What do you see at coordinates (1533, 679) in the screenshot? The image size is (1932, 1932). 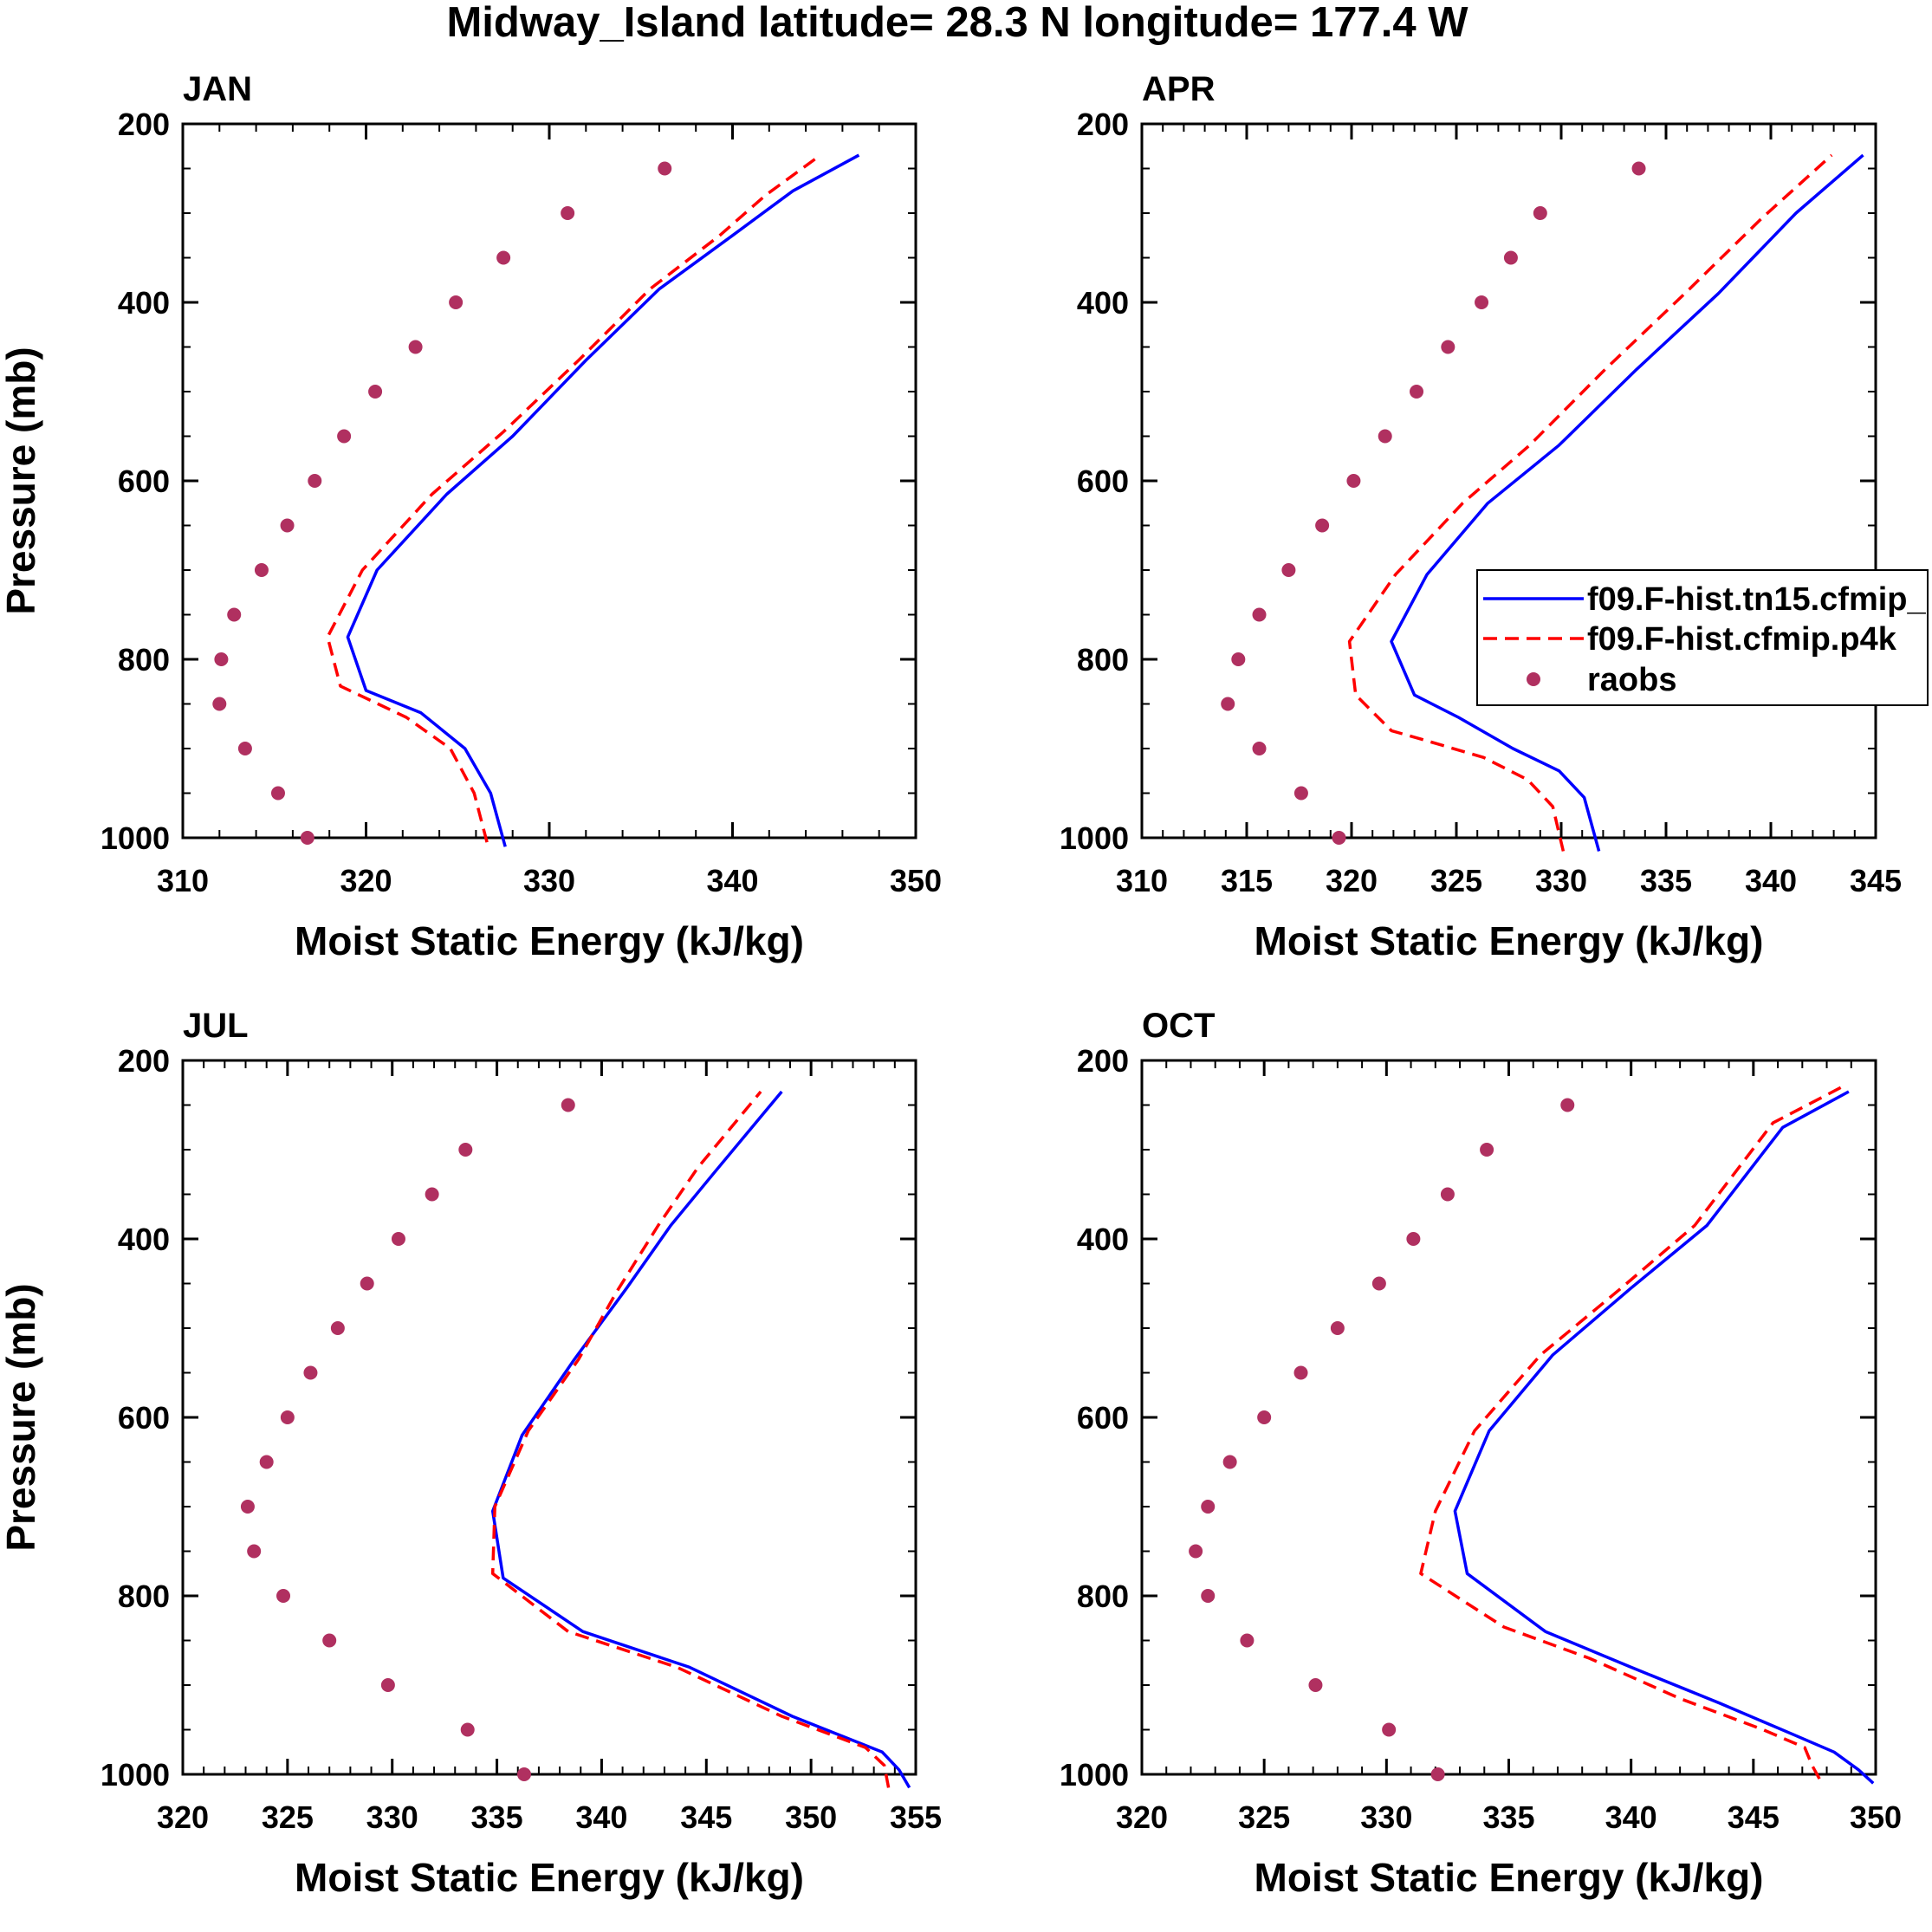 I see `legend-swatch-dot` at bounding box center [1533, 679].